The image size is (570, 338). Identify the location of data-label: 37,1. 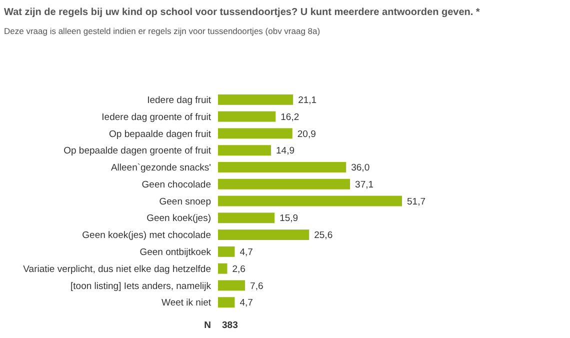
(364, 184).